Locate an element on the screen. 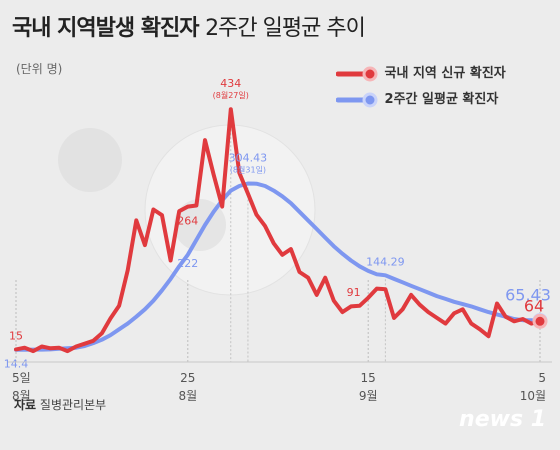 The height and width of the screenshot is (450, 560). annotation-label-1: 14.4 is located at coordinates (16, 364).